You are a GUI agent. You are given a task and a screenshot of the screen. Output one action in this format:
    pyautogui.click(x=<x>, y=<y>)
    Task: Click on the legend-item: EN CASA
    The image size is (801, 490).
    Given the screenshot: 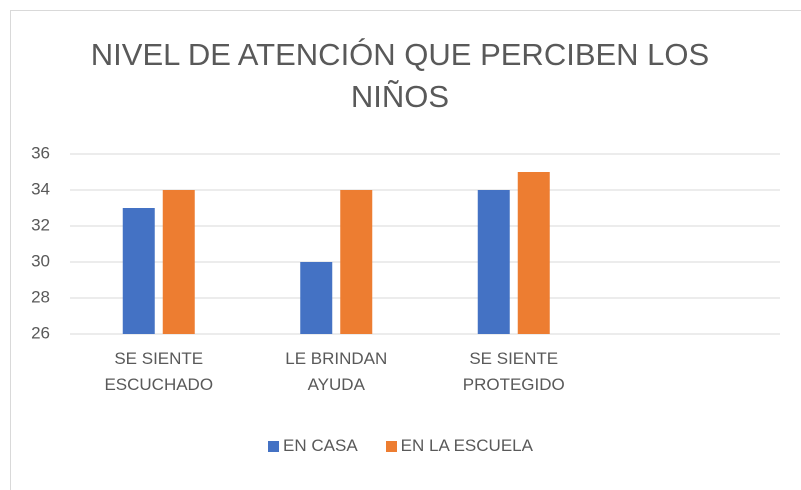 What is the action you would take?
    pyautogui.click(x=313, y=446)
    